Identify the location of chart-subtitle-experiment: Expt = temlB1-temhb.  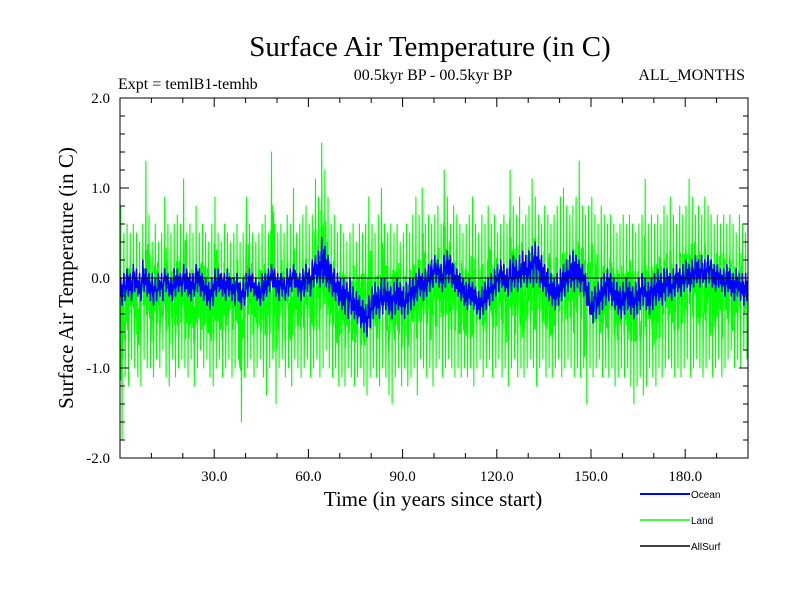
(188, 84).